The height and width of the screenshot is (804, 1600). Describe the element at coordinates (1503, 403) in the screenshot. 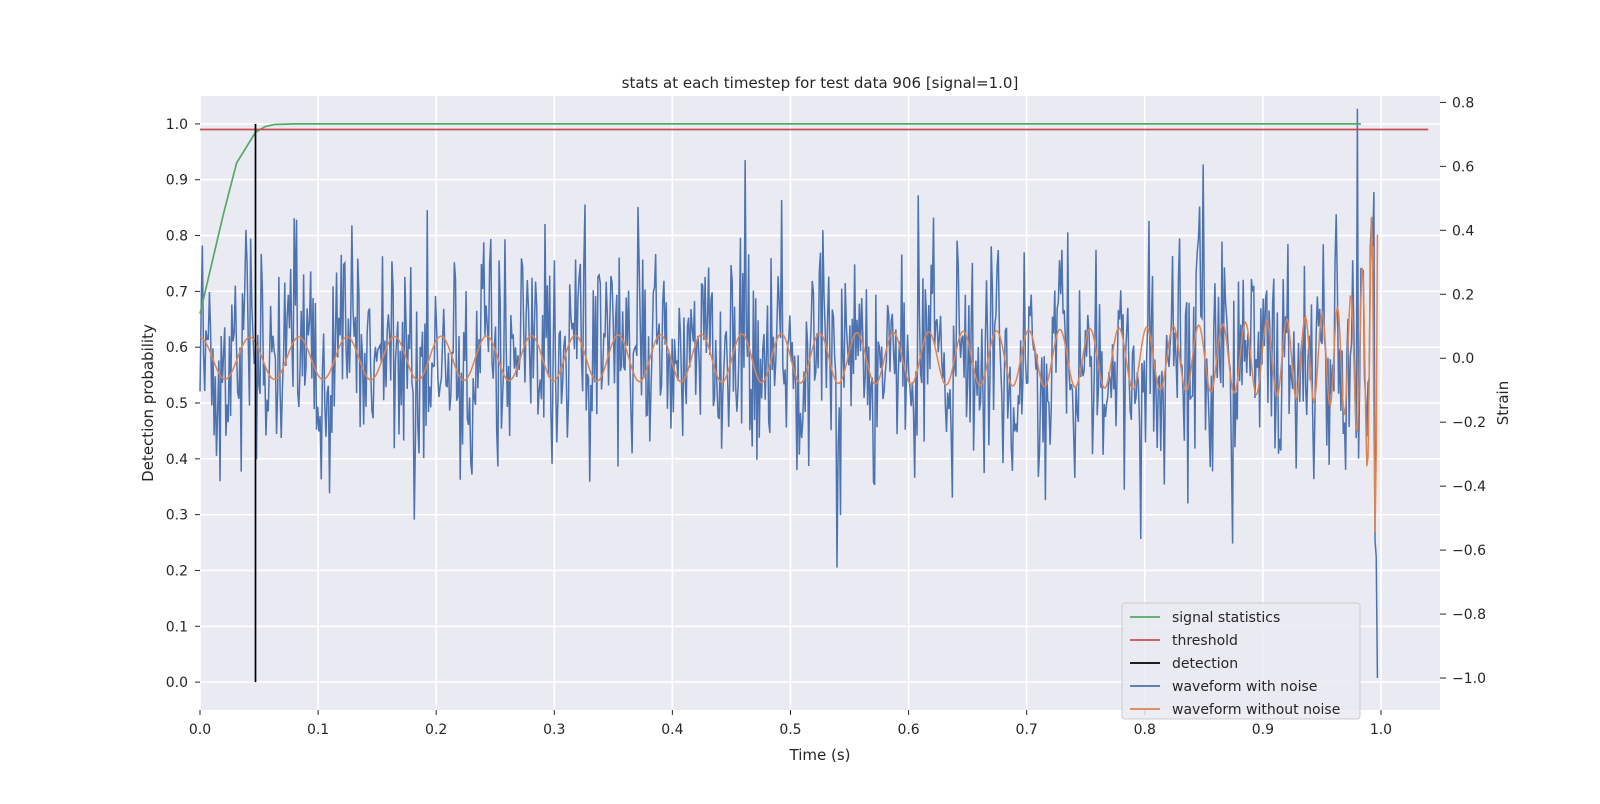

I see `y-axis-label-right: Strain` at that location.